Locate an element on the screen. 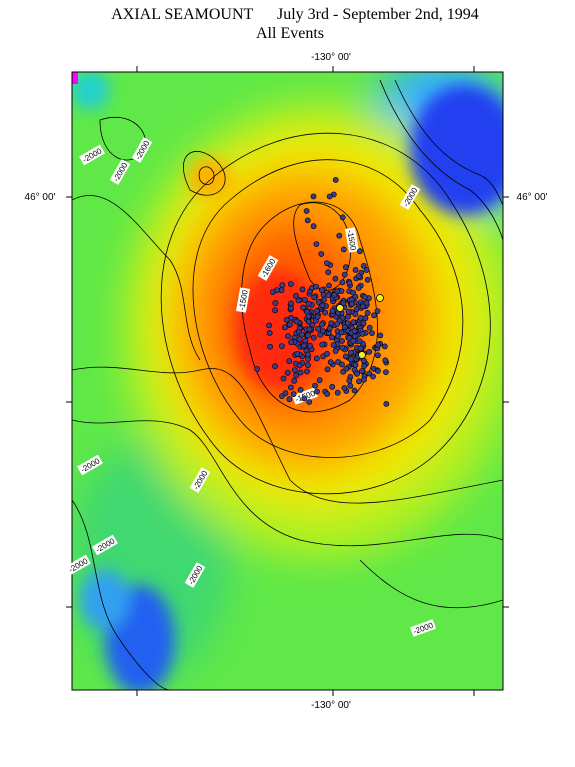 The height and width of the screenshot is (767, 575). longitude-label: -130° 00' is located at coordinates (331, 57).